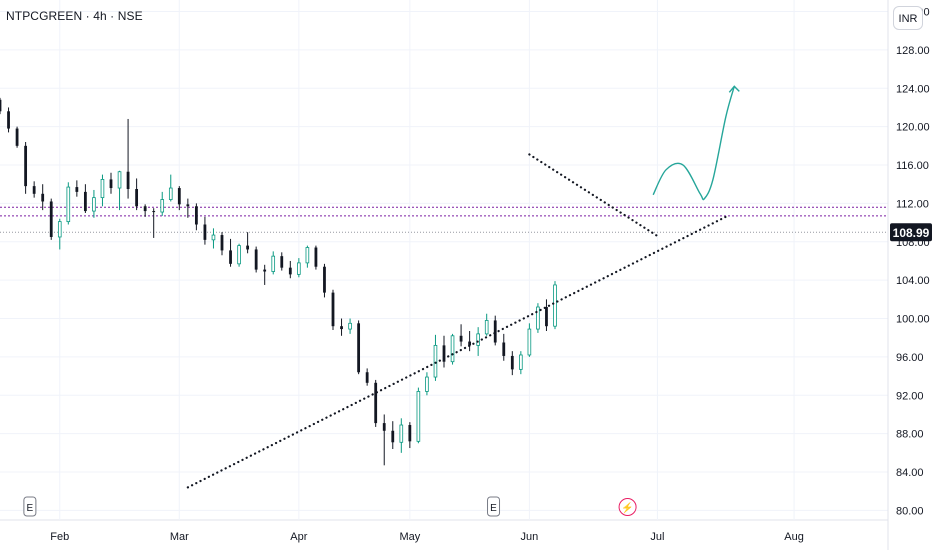  I want to click on y-tick-label: 80.00, so click(910, 511).